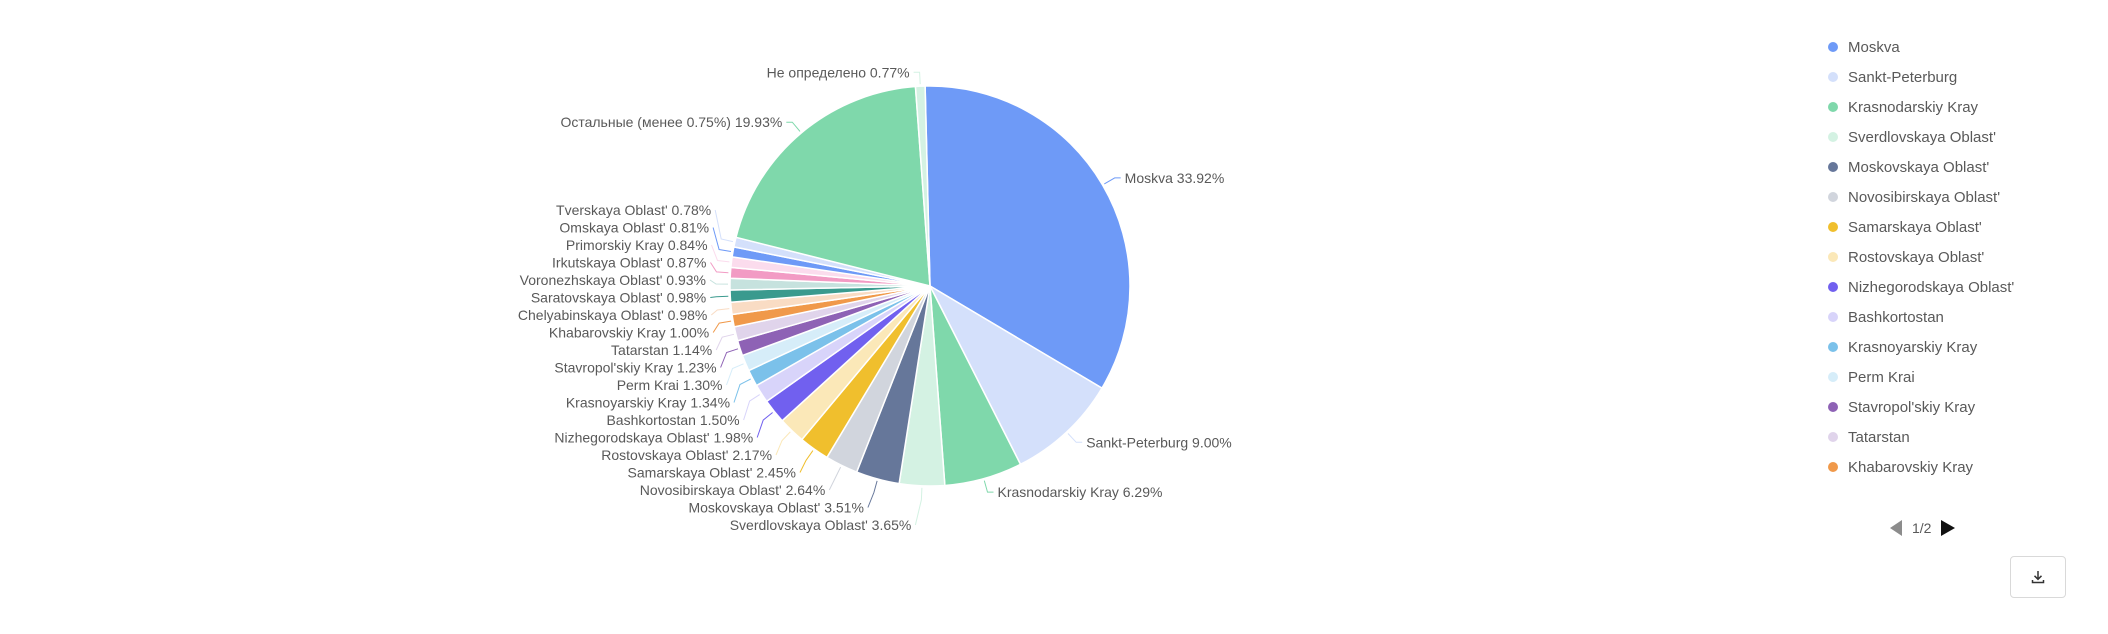  I want to click on next-page-icon, so click(1948, 528).